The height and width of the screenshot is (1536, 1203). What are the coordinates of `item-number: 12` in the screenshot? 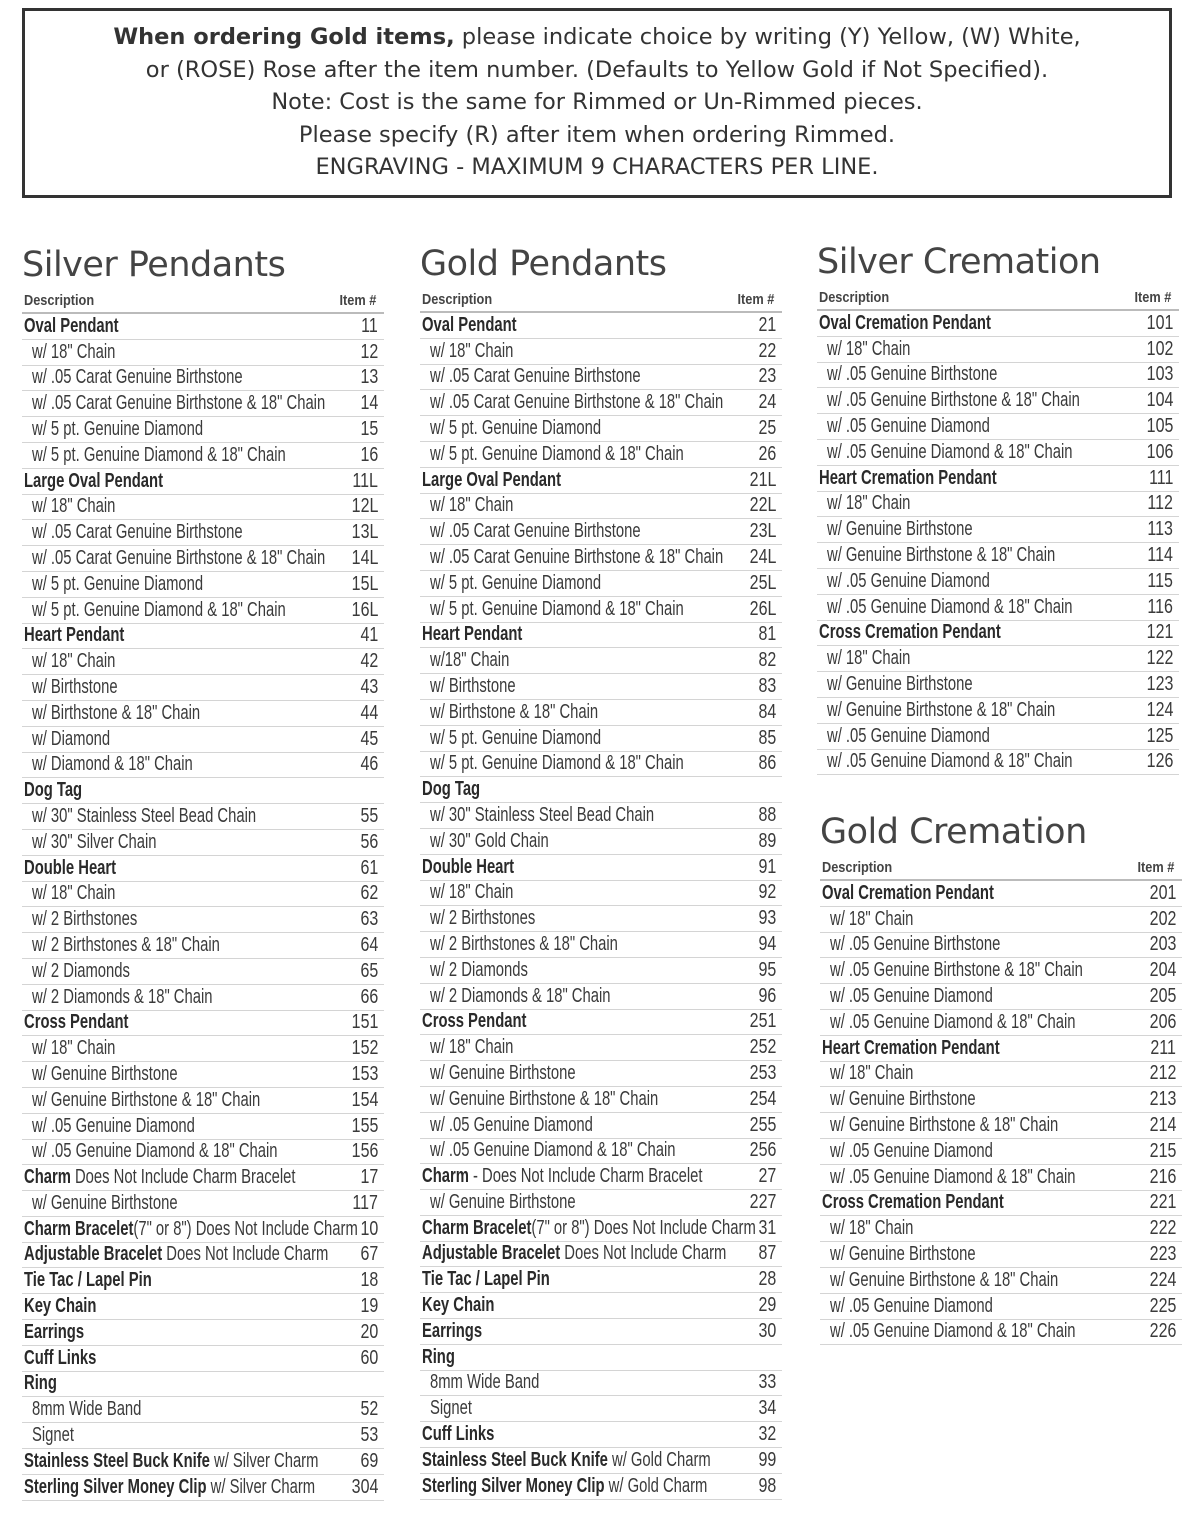 It's located at (369, 351).